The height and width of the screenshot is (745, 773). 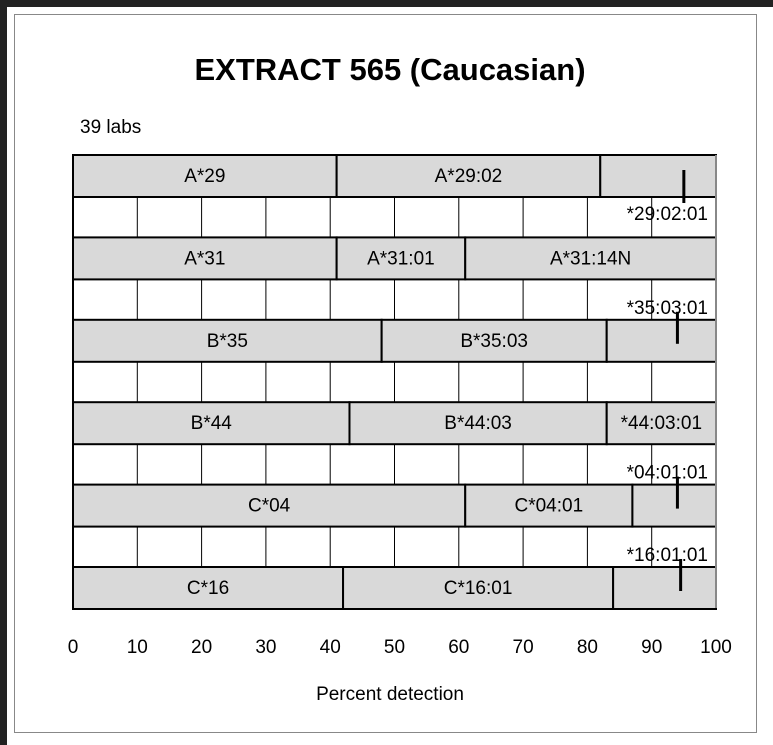 What do you see at coordinates (137, 647) in the screenshot?
I see `x-tick-label: 10` at bounding box center [137, 647].